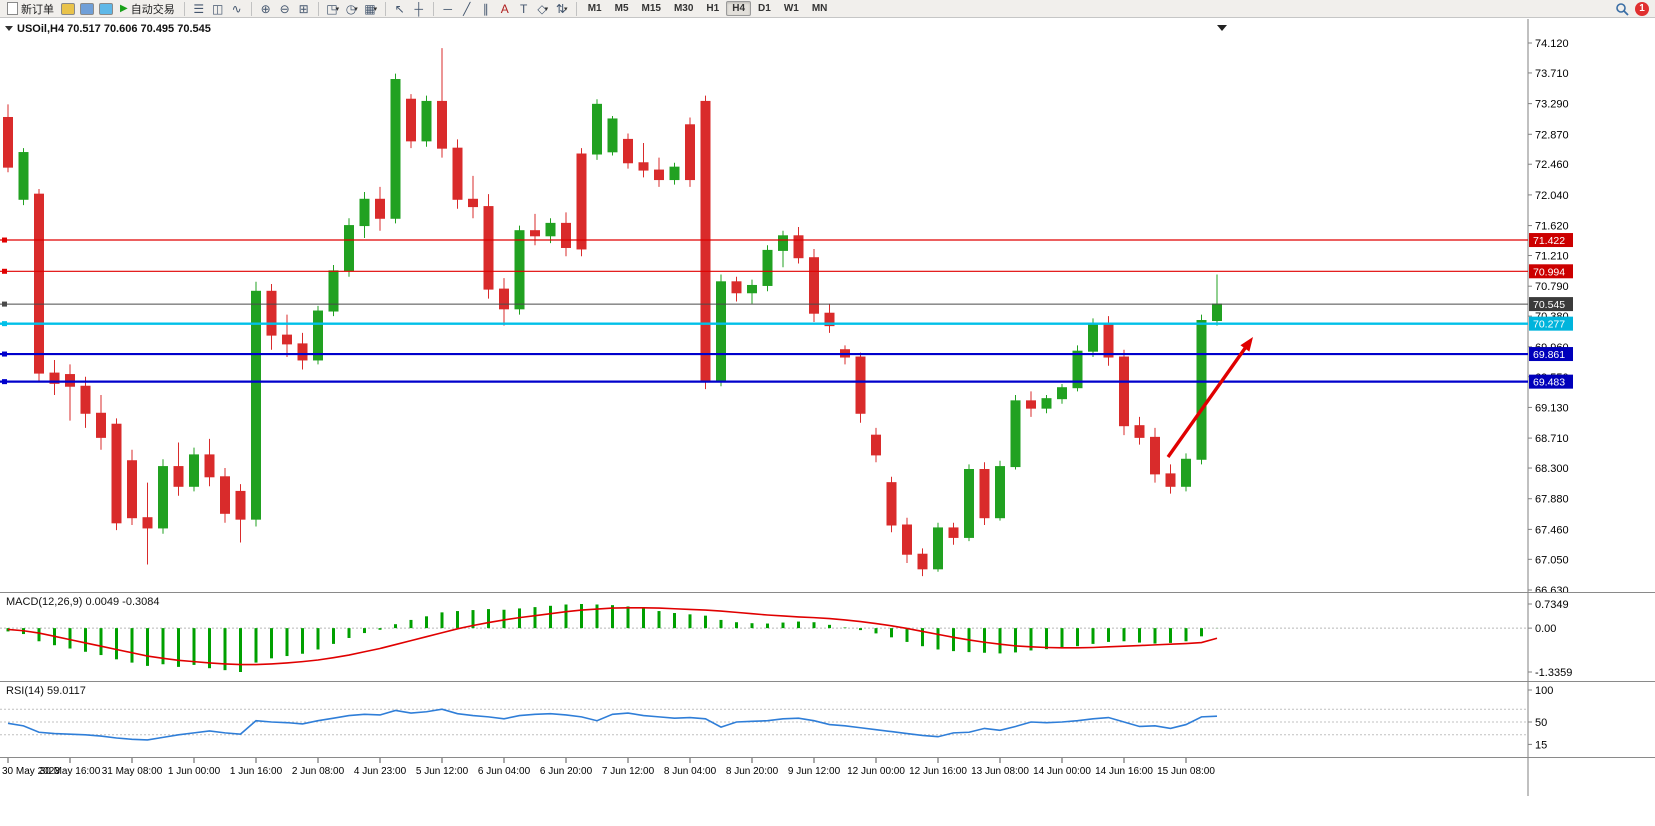  What do you see at coordinates (399, 8) in the screenshot?
I see `cursor-icon: ↖` at bounding box center [399, 8].